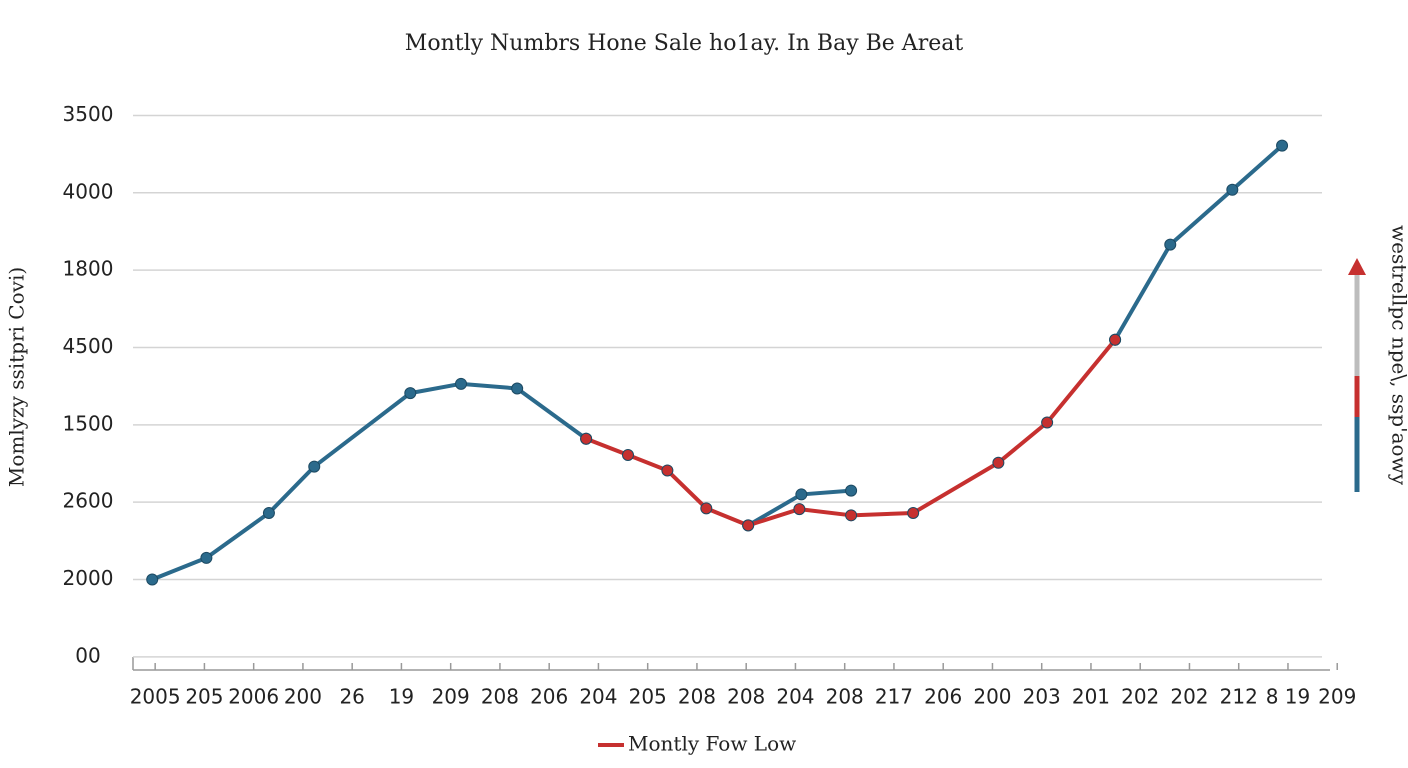 The width and height of the screenshot is (1408, 768). Describe the element at coordinates (1042, 697) in the screenshot. I see `x-tick-label: 203` at that location.